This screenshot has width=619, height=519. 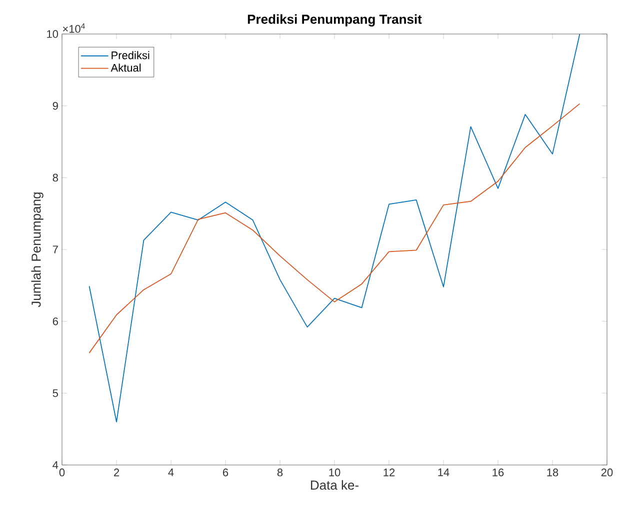 What do you see at coordinates (55, 393) in the screenshot?
I see `y-tick-label: 5` at bounding box center [55, 393].